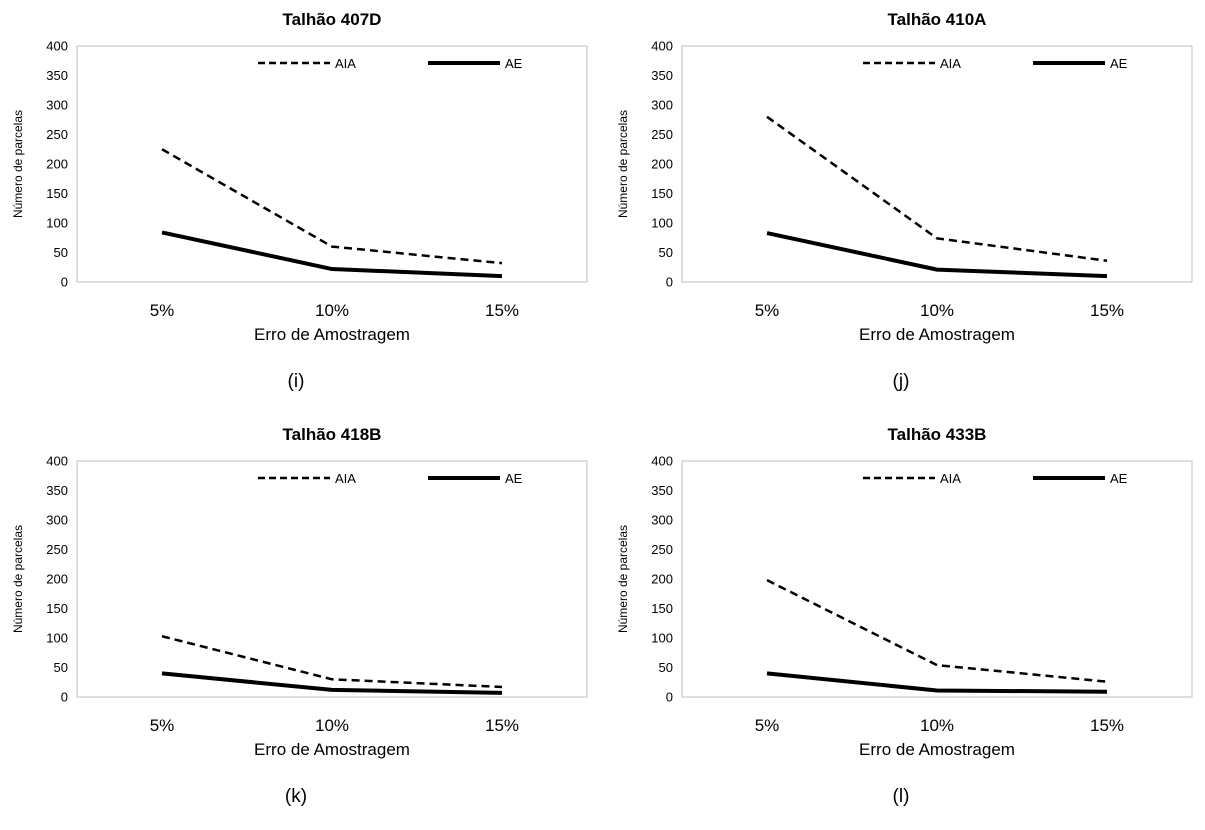  Describe the element at coordinates (332, 19) in the screenshot. I see `chart-title: Talhão 407D` at that location.